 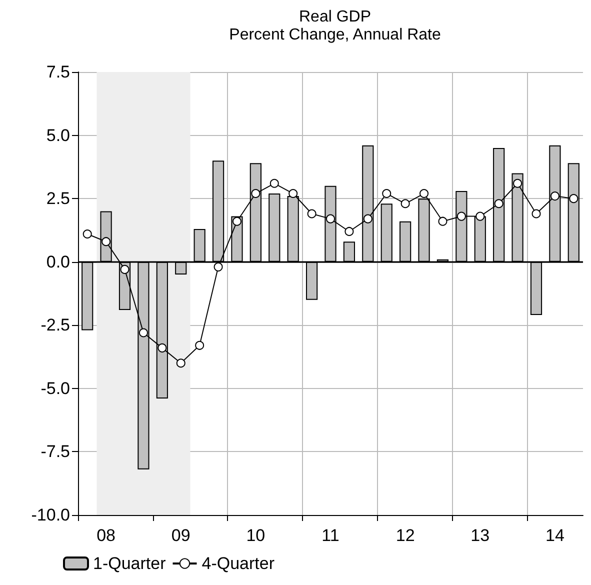 I want to click on y-tick-label: 7.5, so click(x=58, y=72).